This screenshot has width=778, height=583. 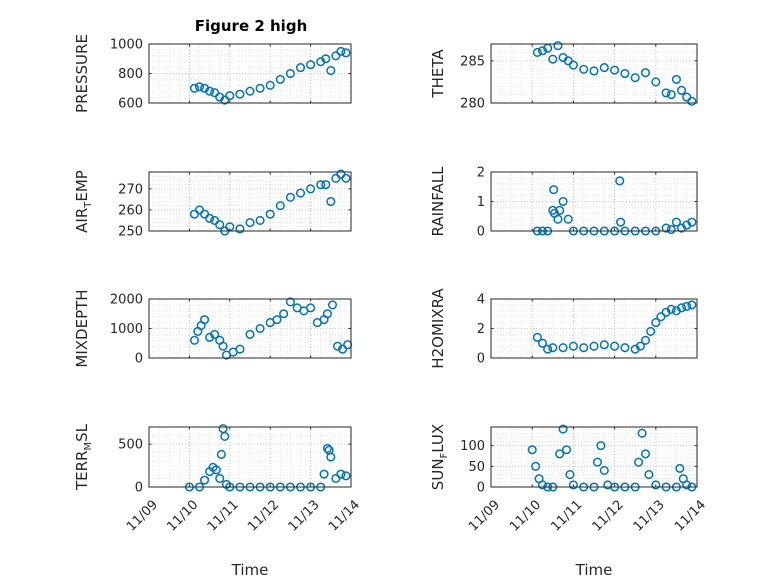 What do you see at coordinates (481, 300) in the screenshot?
I see `y-tick-label: 4` at bounding box center [481, 300].